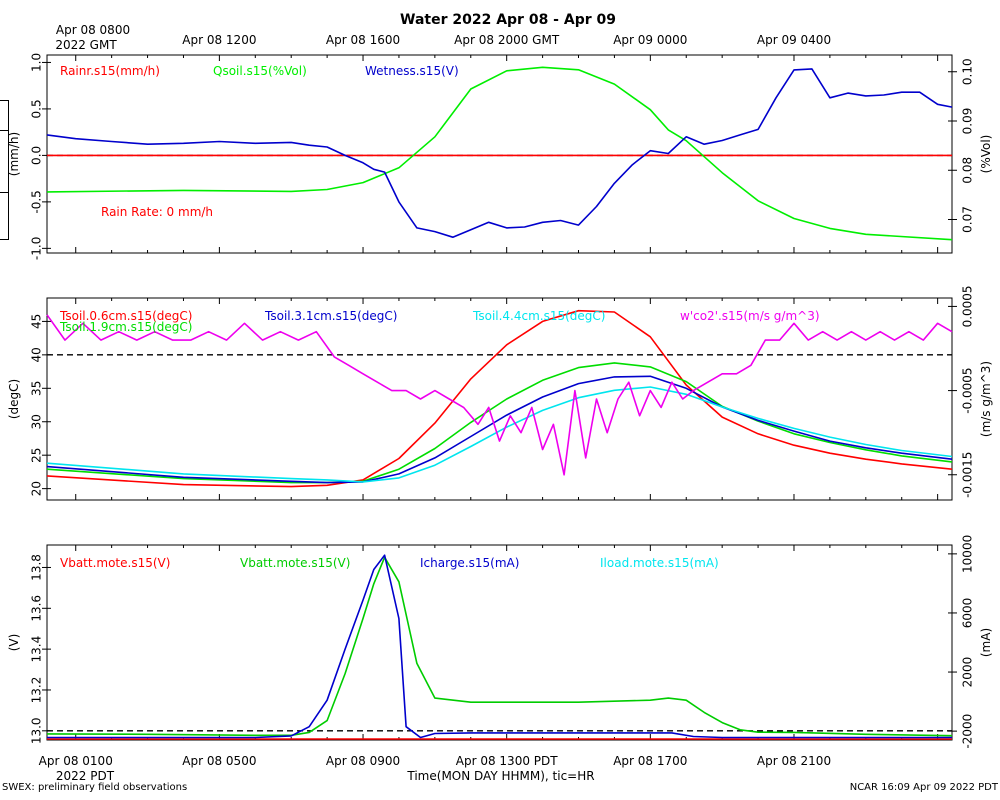  I want to click on y-tick-label-right: 6000, so click(968, 613).